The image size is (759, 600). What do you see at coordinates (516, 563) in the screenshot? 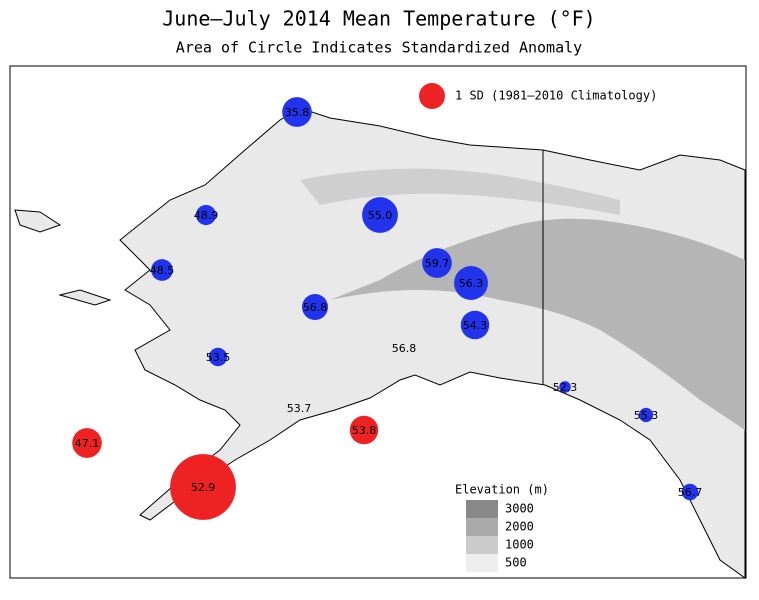
I see `elevation-label: 500` at bounding box center [516, 563].